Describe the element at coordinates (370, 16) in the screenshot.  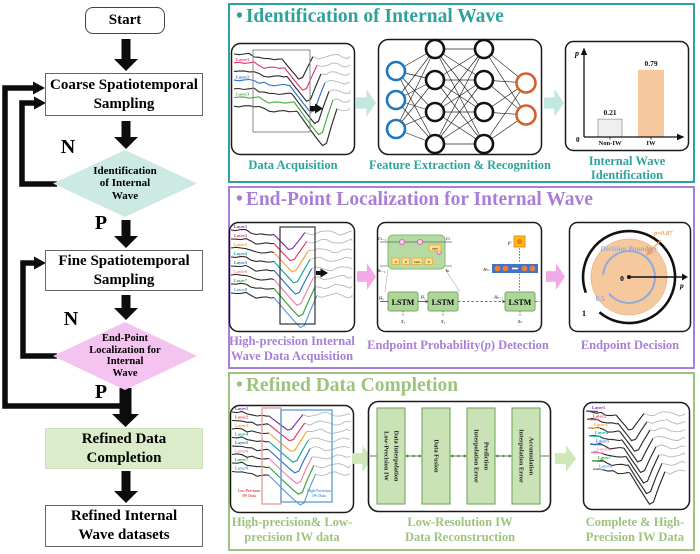
I see `panel-identification-title: • Identification of Internal Wave` at that location.